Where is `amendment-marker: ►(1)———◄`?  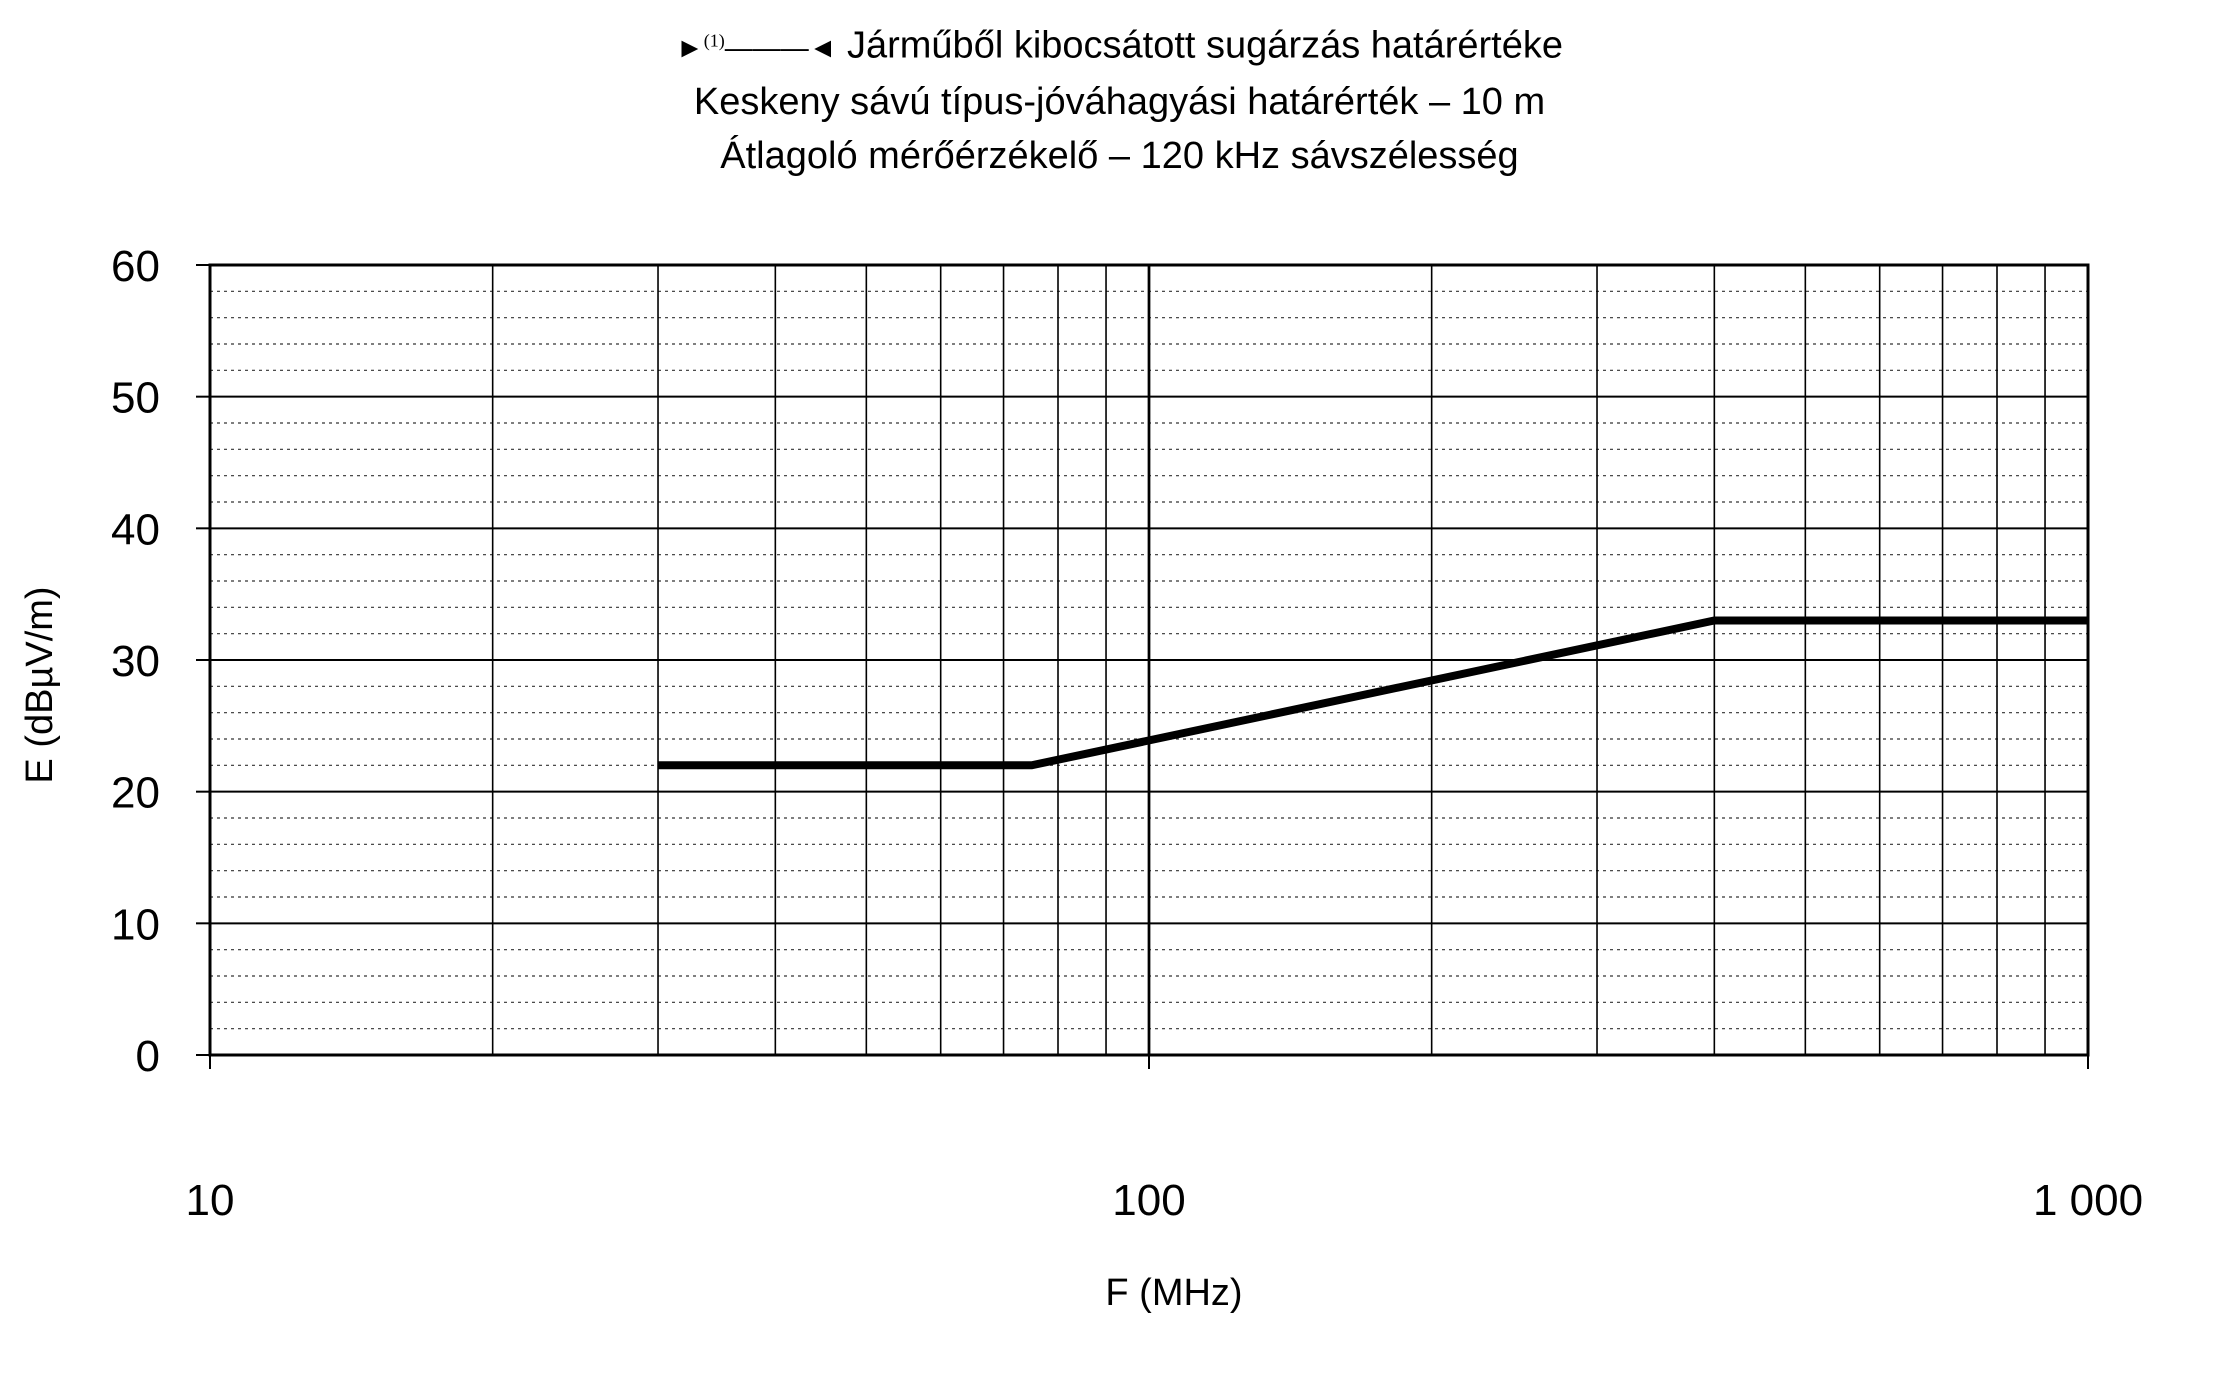 amendment-marker: ►(1)———◄ is located at coordinates (756, 47).